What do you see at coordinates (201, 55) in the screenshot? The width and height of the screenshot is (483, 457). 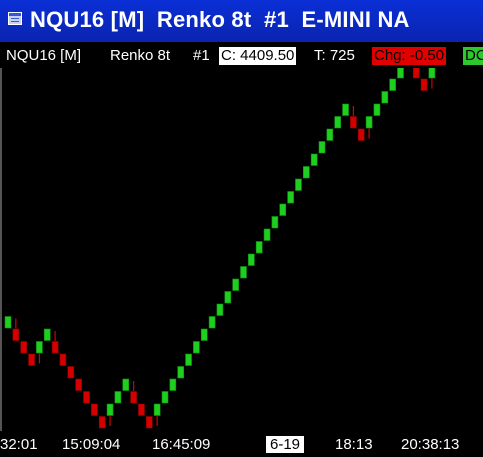 I see `chart-index-label: #1` at bounding box center [201, 55].